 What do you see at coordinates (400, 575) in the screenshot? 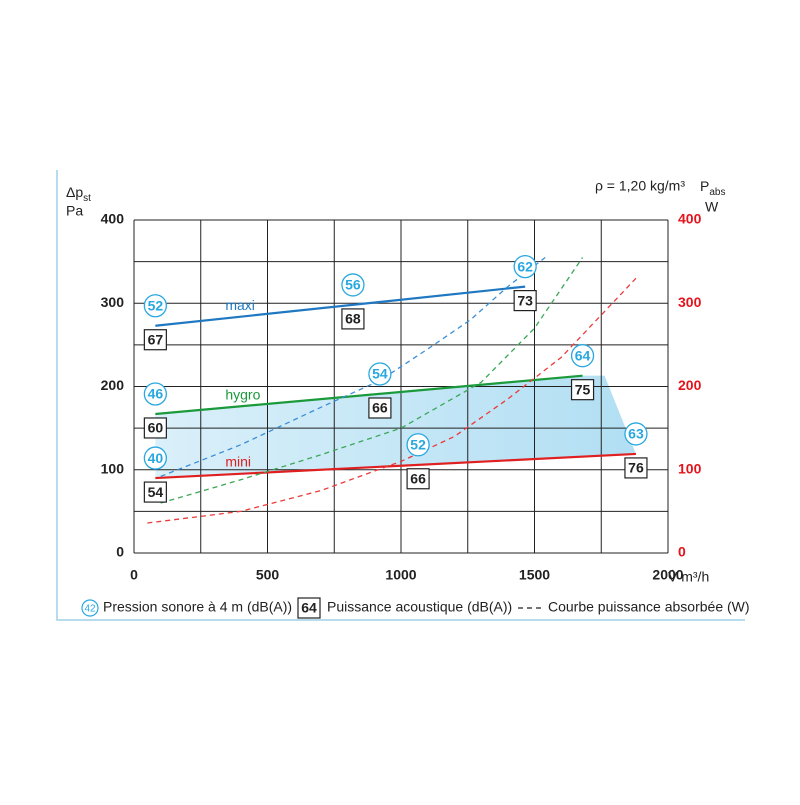
I see `x-tick-label: 1000` at bounding box center [400, 575].